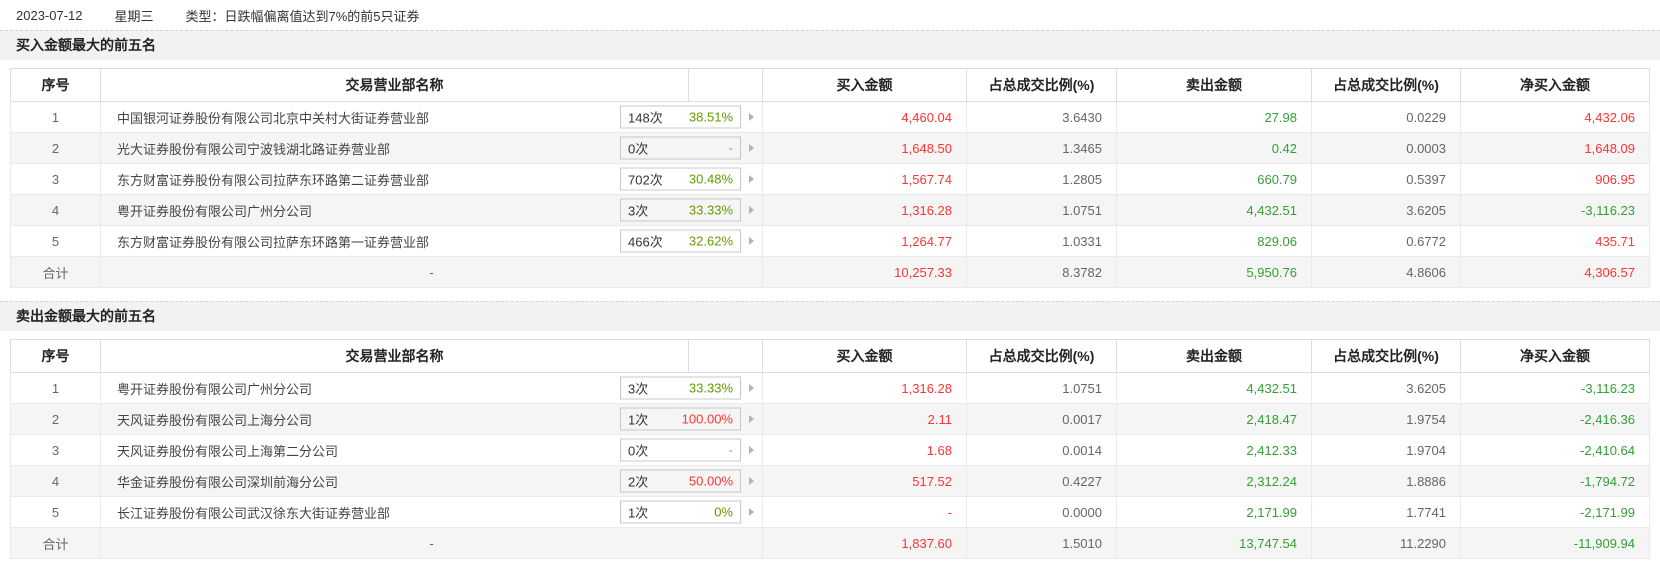  Describe the element at coordinates (645, 118) in the screenshot. I see `badge-count: 148次` at that location.